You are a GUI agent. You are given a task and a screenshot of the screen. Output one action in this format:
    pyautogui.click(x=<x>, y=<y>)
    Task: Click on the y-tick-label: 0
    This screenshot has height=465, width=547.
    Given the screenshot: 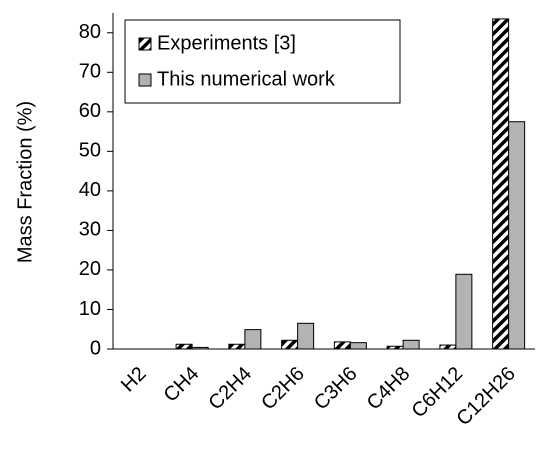 What is the action you would take?
    pyautogui.click(x=95, y=348)
    